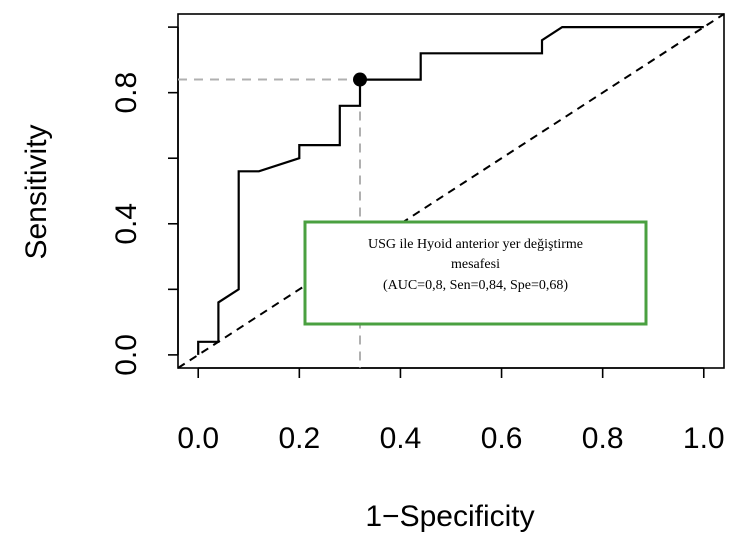  Describe the element at coordinates (126, 355) in the screenshot. I see `y-tick-label: 0.0` at that location.